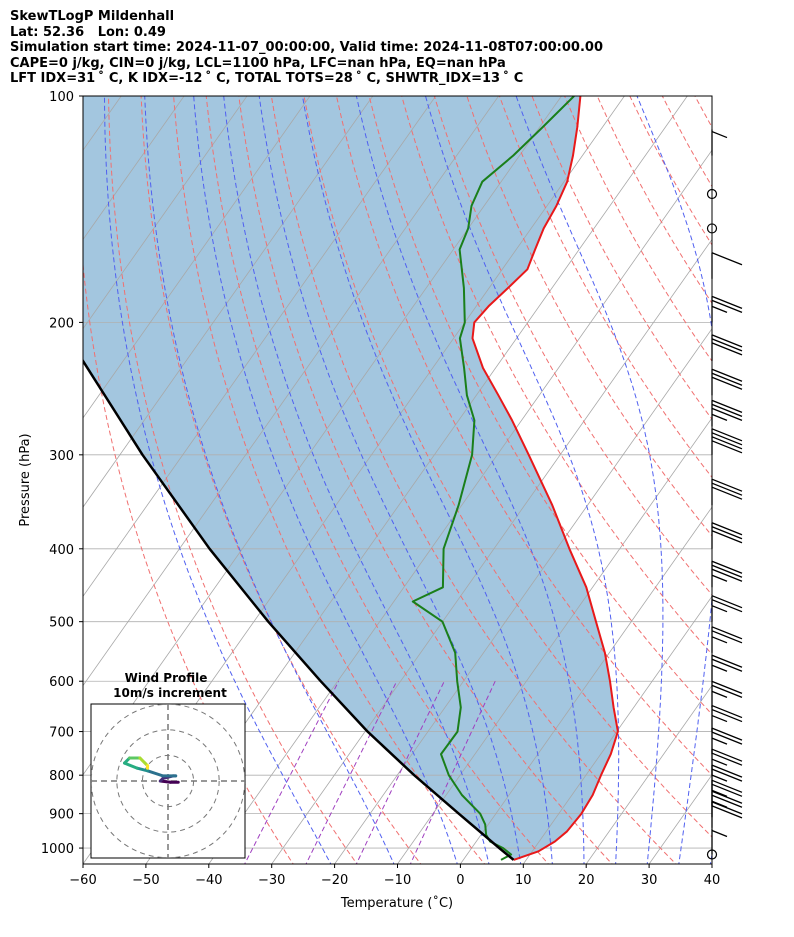 The image size is (794, 937). Describe the element at coordinates (523, 880) in the screenshot. I see `x-tick-label: 10` at that location.